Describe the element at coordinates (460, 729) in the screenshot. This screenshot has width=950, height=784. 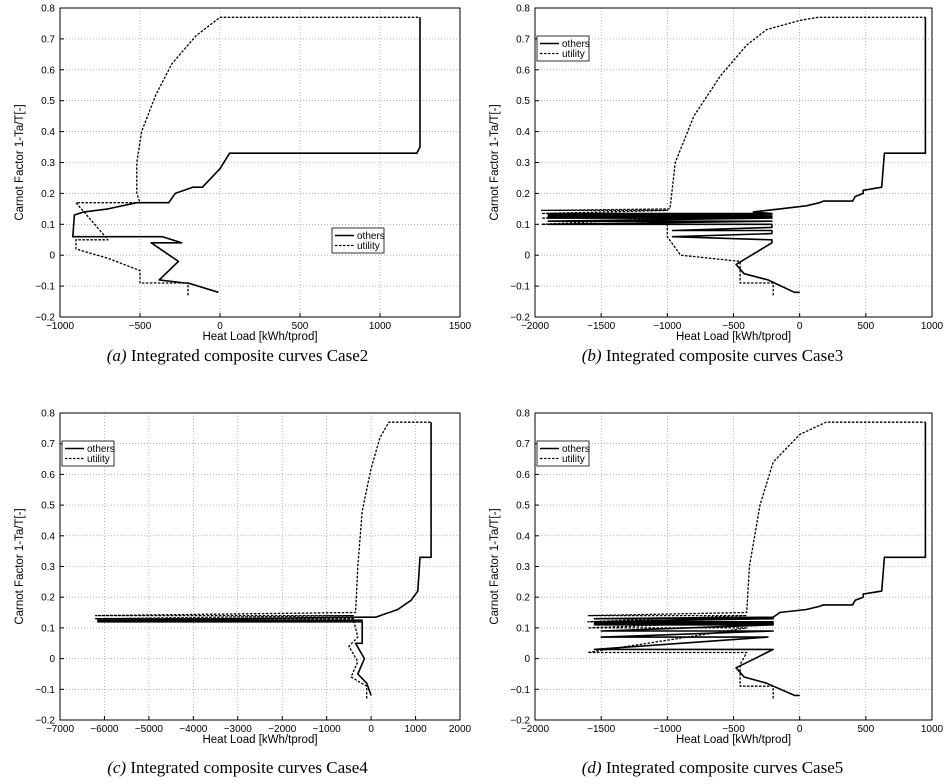
I see `x-tick-label: 2000` at that location.